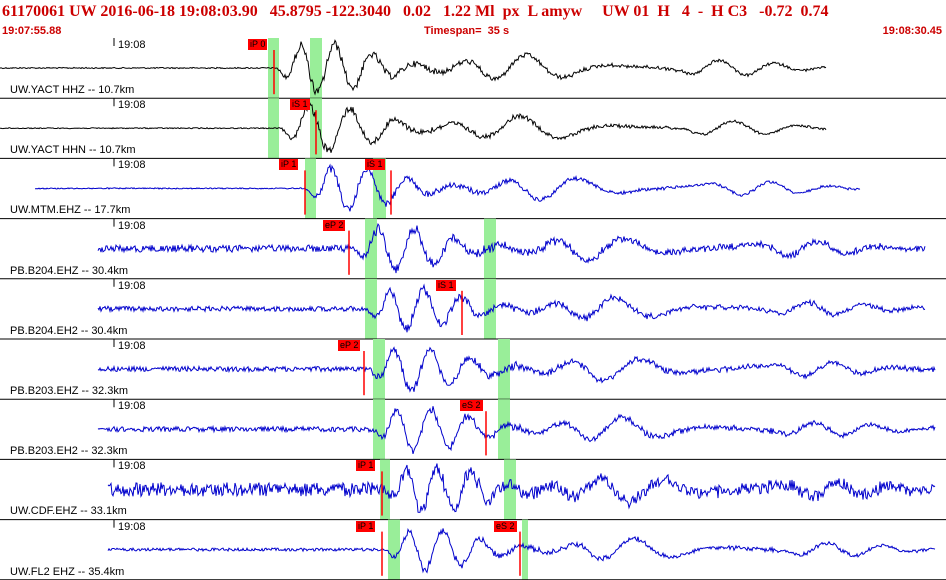 This screenshot has height=580, width=946. What do you see at coordinates (69, 451) in the screenshot?
I see `channel-label: PB.B203.EH2 -- 32.3km` at bounding box center [69, 451].